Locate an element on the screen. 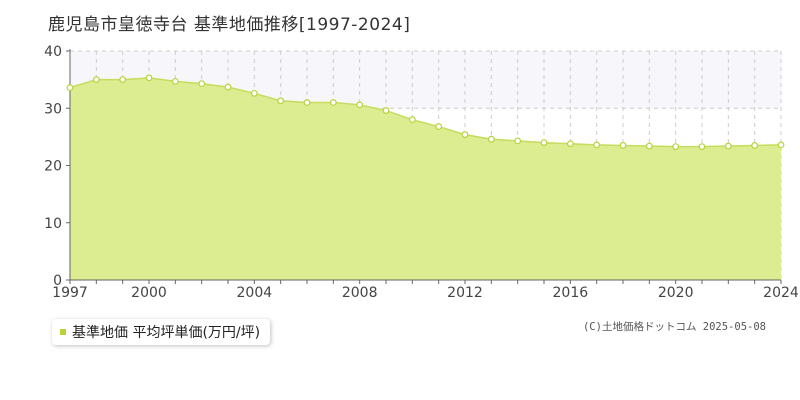  y-tick-label: 20 is located at coordinates (53, 167).